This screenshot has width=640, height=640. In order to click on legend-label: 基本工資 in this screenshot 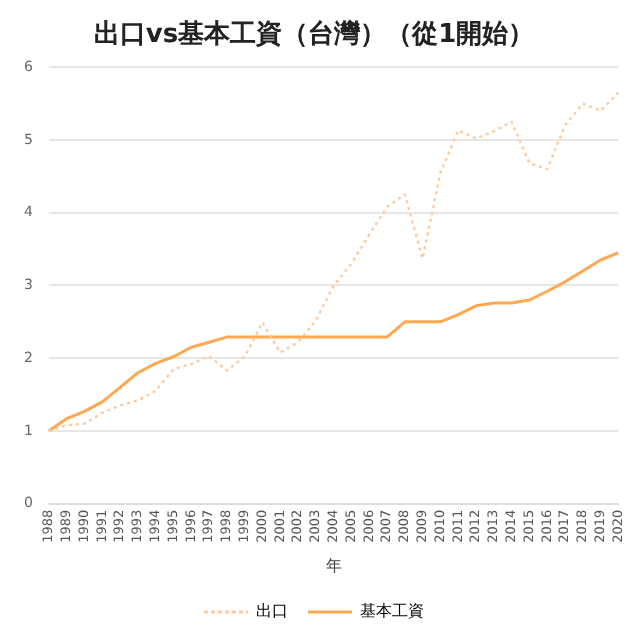, I will do `click(392, 611)`.